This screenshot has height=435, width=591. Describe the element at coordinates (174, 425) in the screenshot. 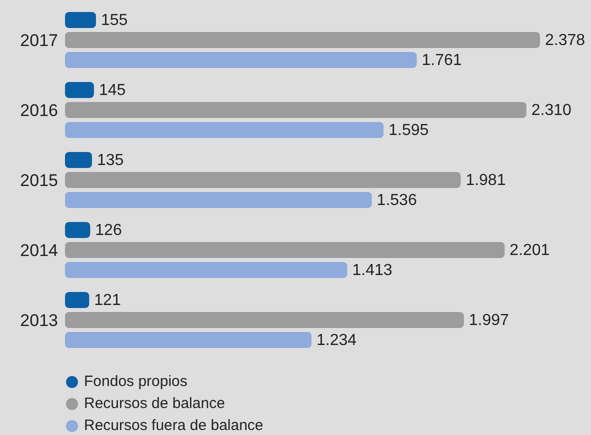

I see `legend-label: Recursos fuera de balance` at that location.